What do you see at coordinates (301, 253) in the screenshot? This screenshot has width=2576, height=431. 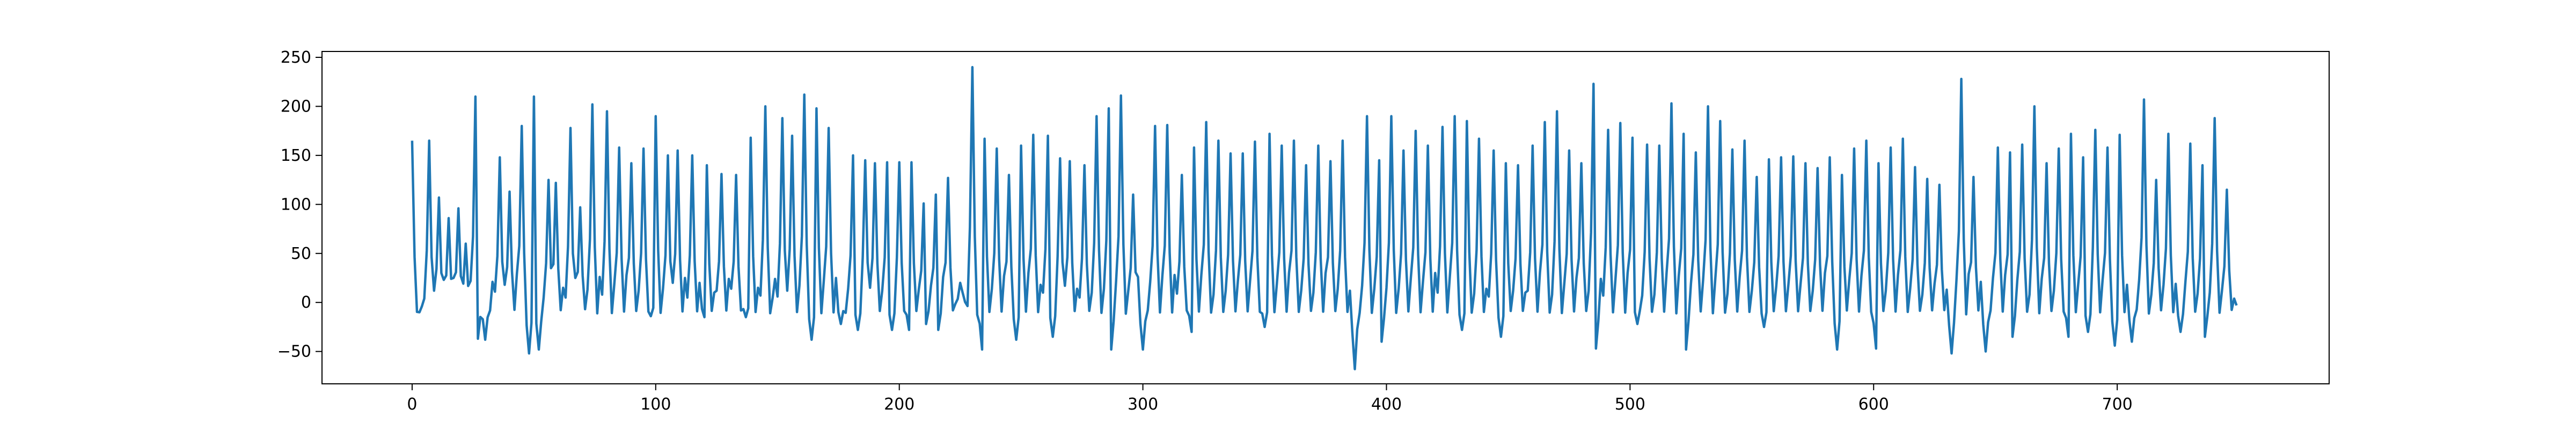 I see `y-tick-label: 50` at bounding box center [301, 253].